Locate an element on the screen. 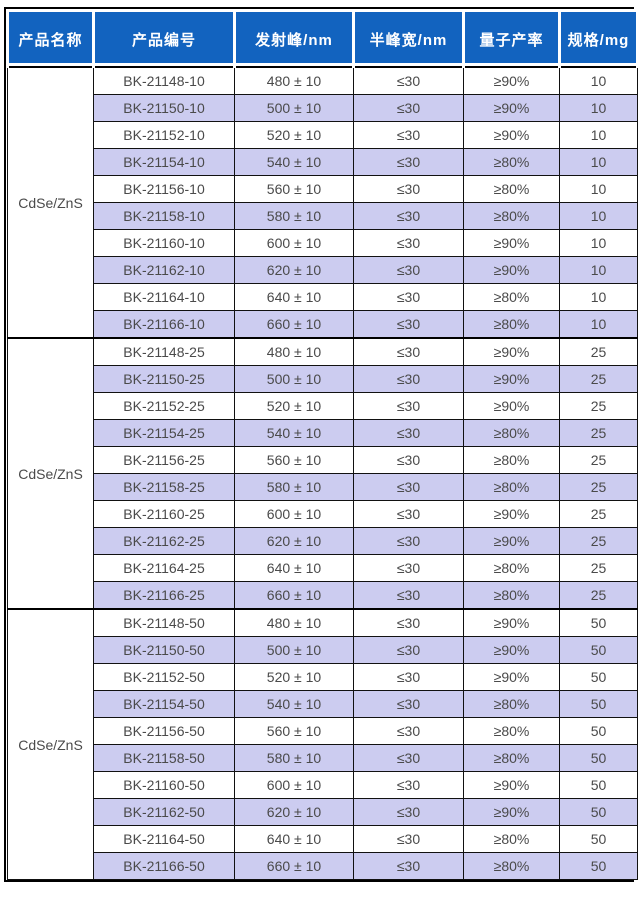 The width and height of the screenshot is (638, 901). table-row: BK-21154-25 540 ± 10 ≤30 ≥80% 25 is located at coordinates (323, 433).